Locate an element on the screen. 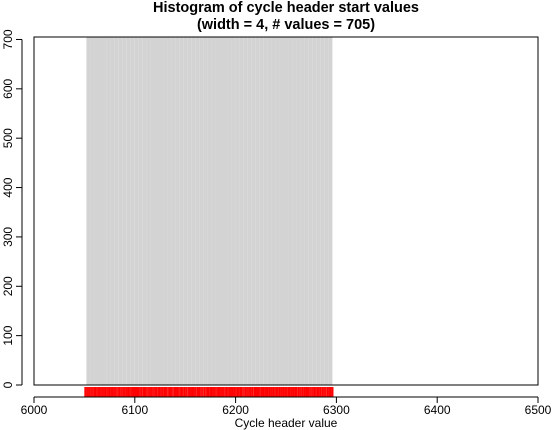  x-tick-label: 6500 is located at coordinates (538, 410).